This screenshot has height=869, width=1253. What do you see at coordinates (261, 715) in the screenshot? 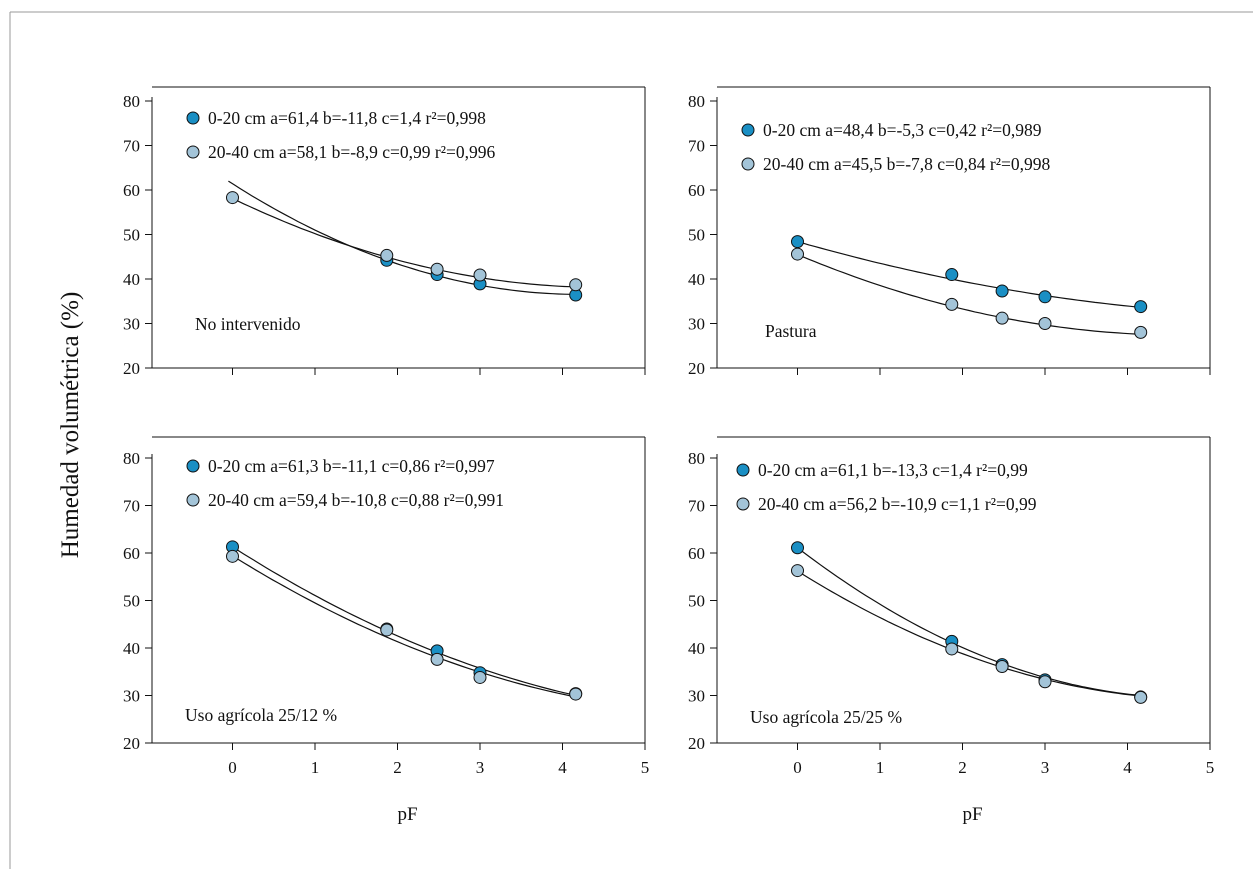
I see `panel-label: Uso agrícola 25/12 %` at bounding box center [261, 715].